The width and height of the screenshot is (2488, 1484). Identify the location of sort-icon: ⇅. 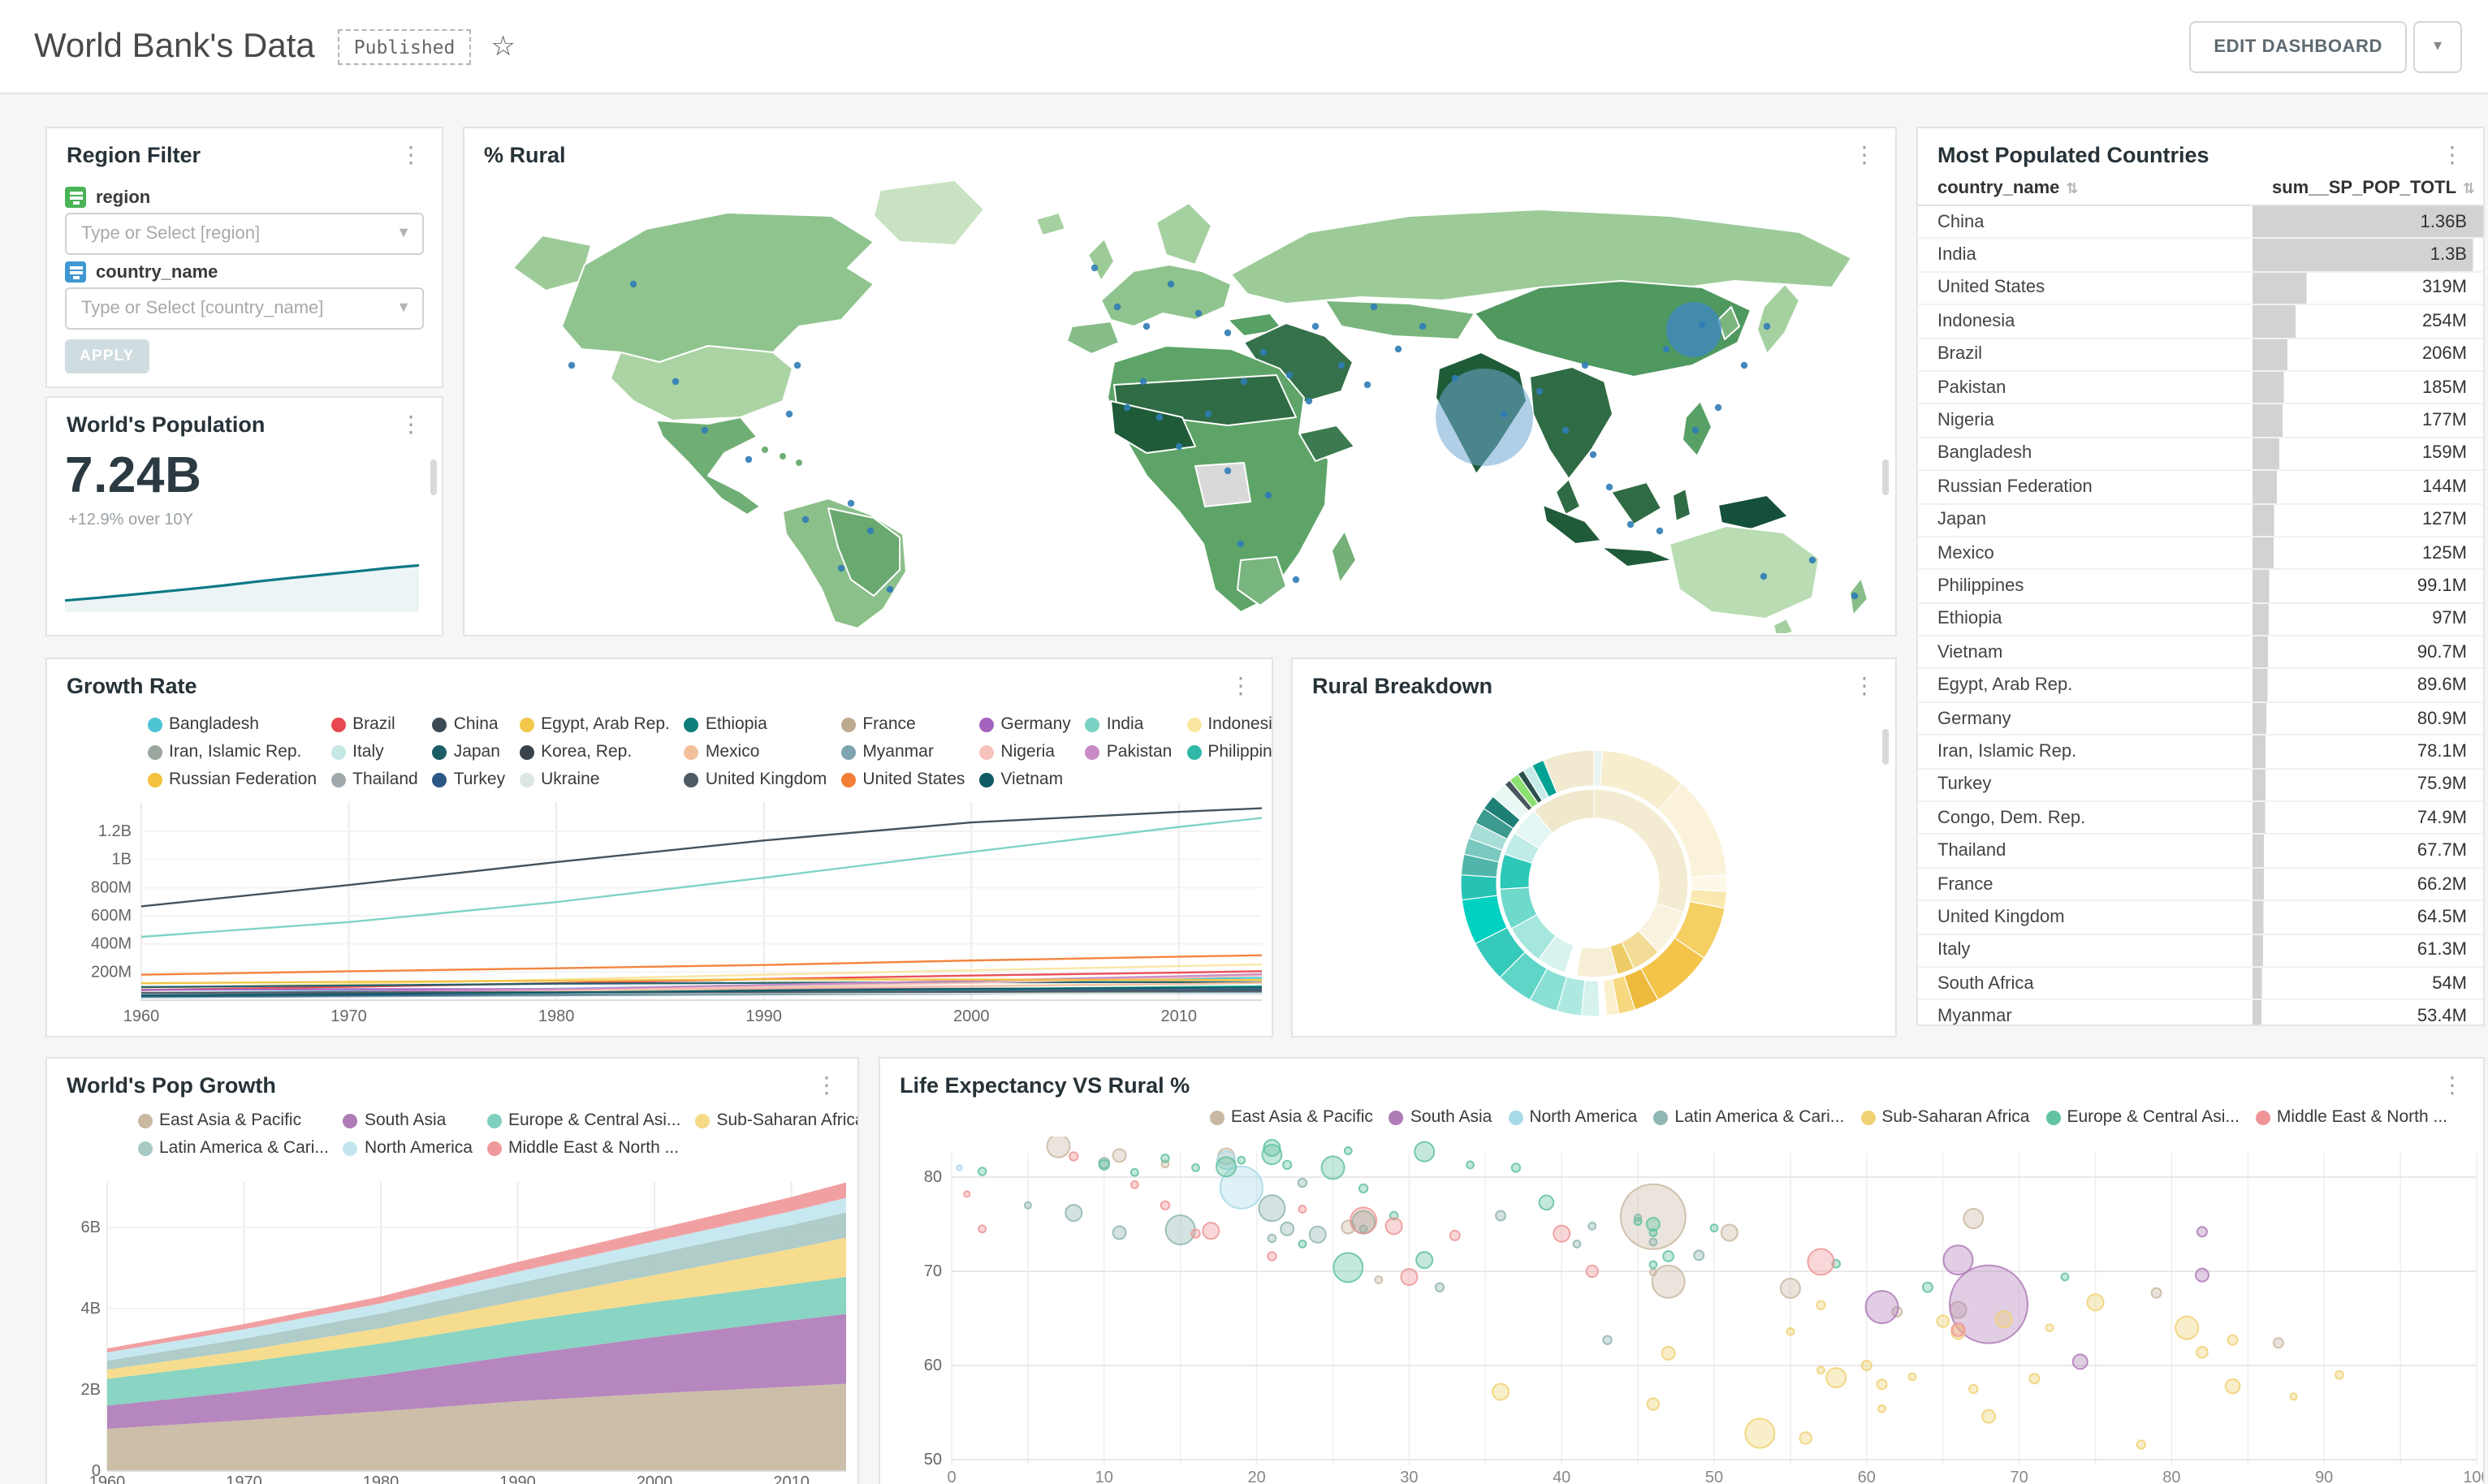
(2072, 188).